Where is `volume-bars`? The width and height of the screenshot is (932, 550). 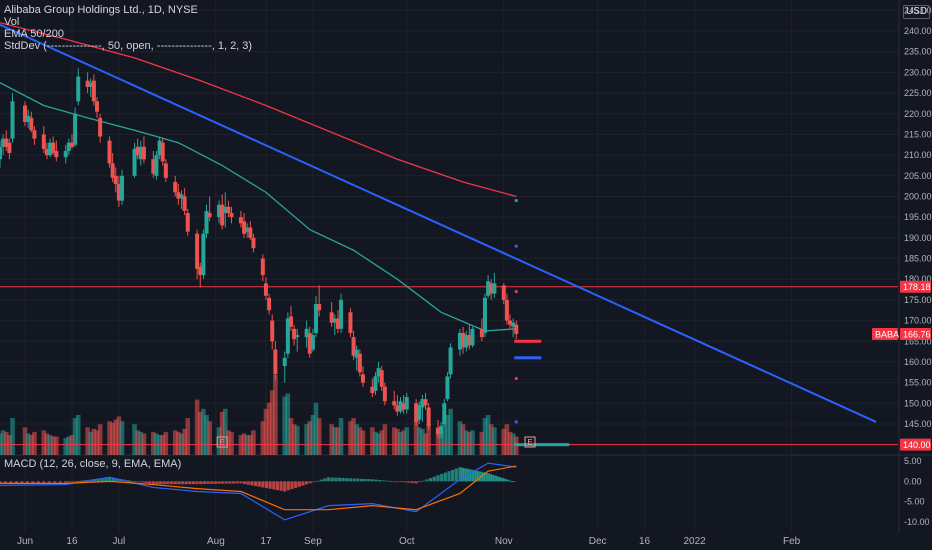 volume-bars is located at coordinates (259, 415).